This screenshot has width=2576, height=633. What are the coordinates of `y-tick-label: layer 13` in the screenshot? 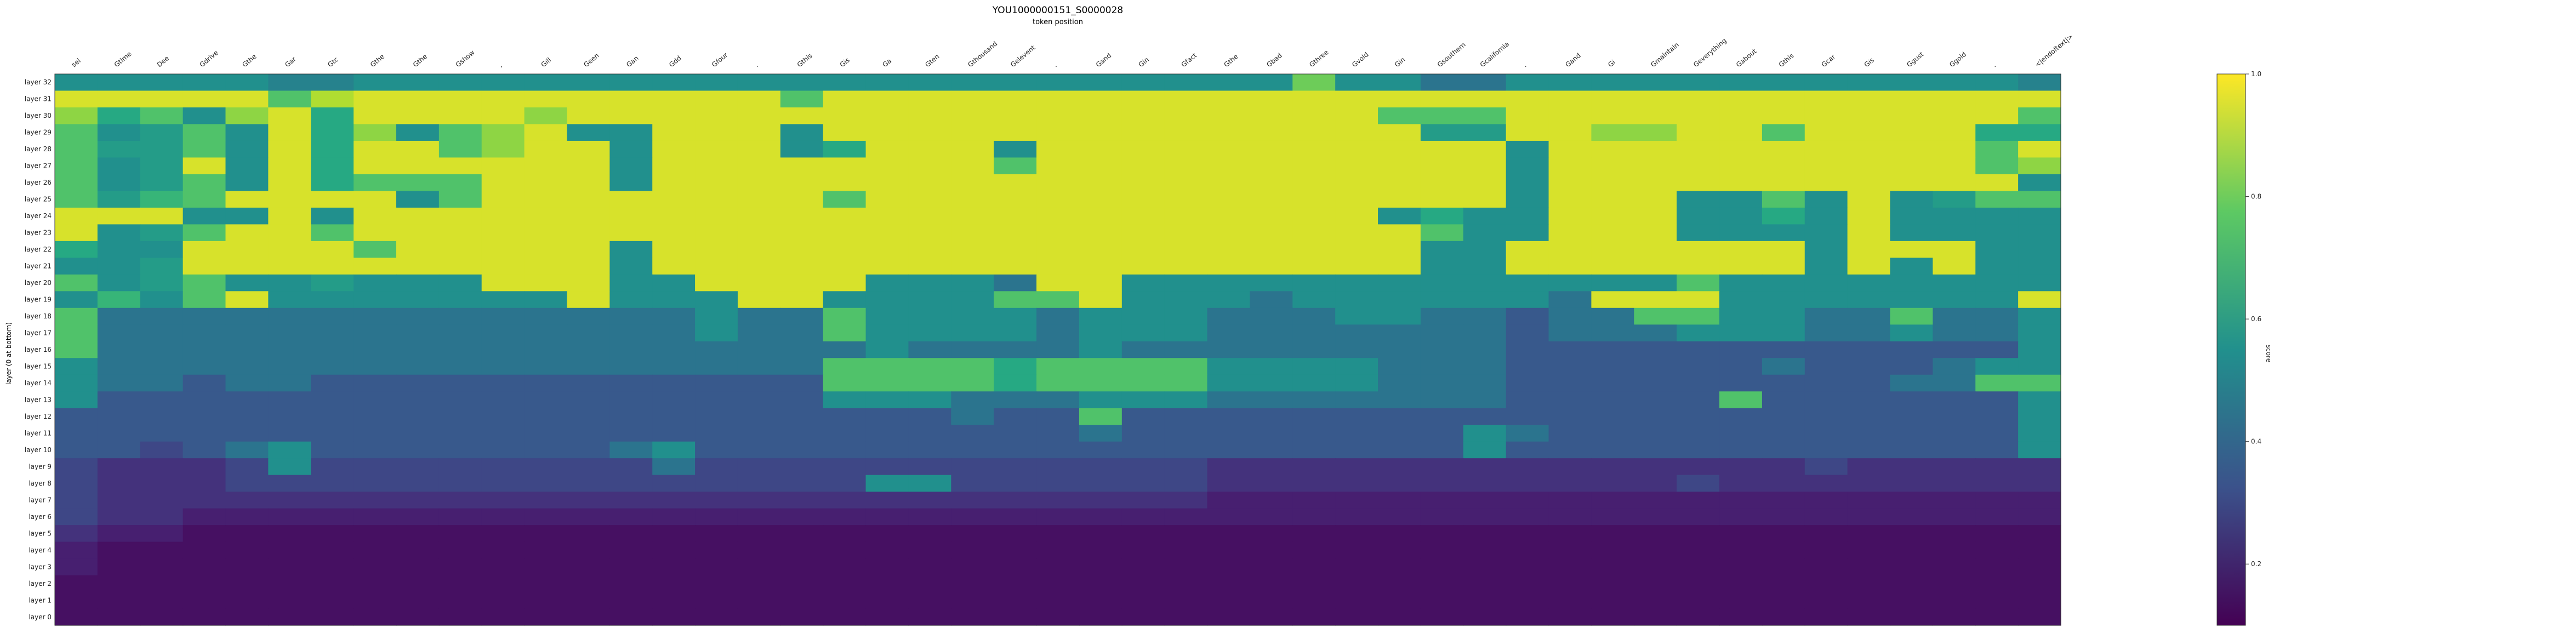 It's located at (38, 400).